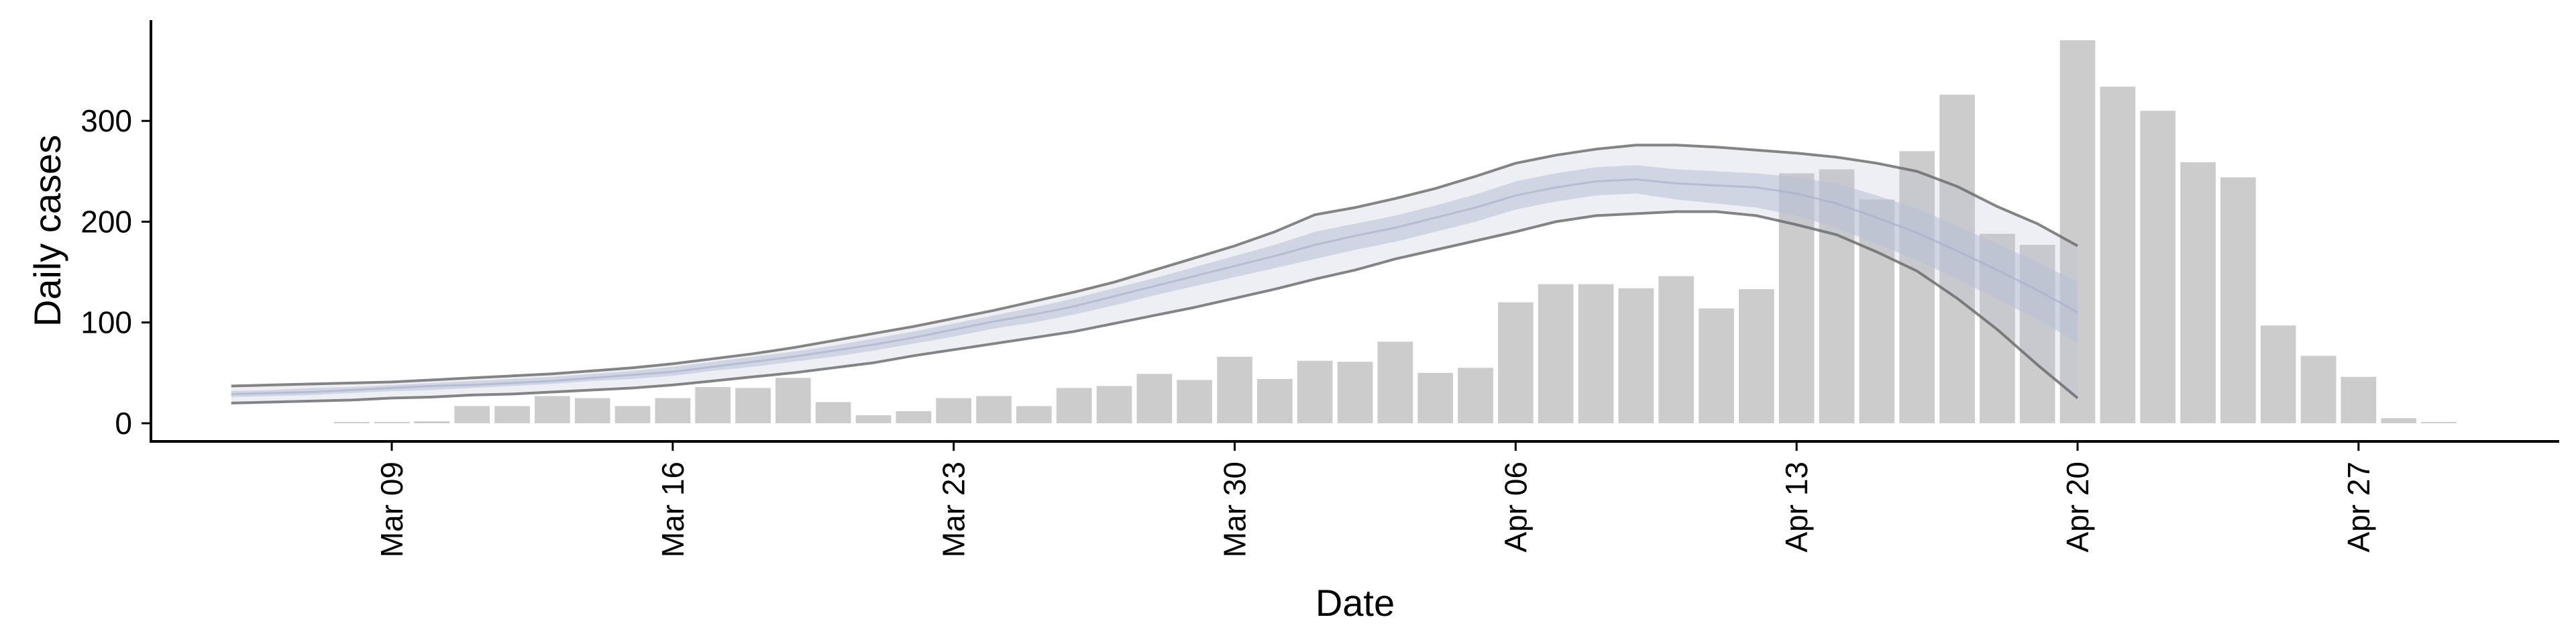 This screenshot has height=644, width=2576. Describe the element at coordinates (106, 221) in the screenshot. I see `y-tick-label: 200` at that location.